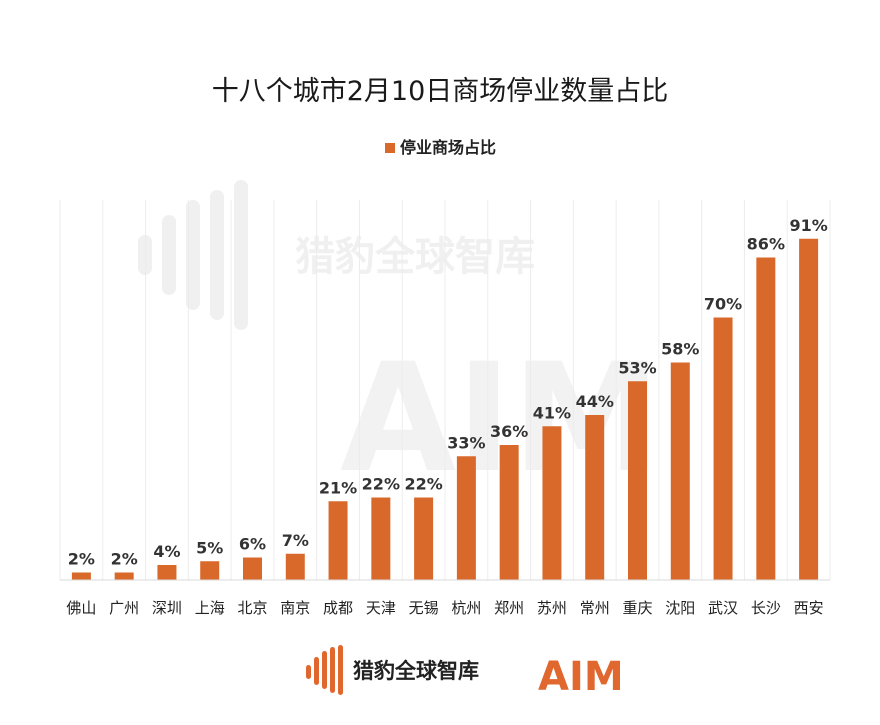  What do you see at coordinates (466, 442) in the screenshot?
I see `value-label-9: 33%` at bounding box center [466, 442].